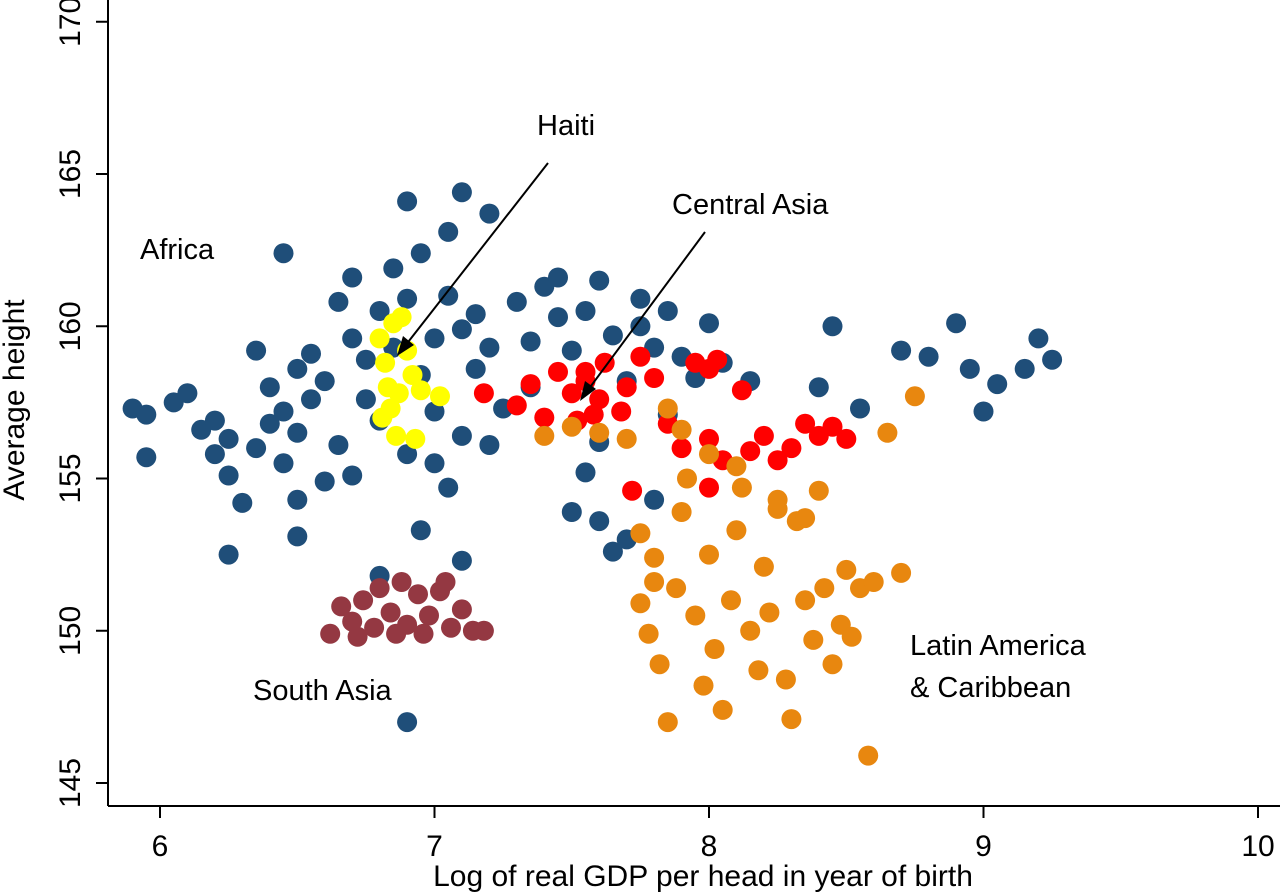 Image resolution: width=1280 pixels, height=895 pixels. I want to click on y-tick-label: 155, so click(70, 478).